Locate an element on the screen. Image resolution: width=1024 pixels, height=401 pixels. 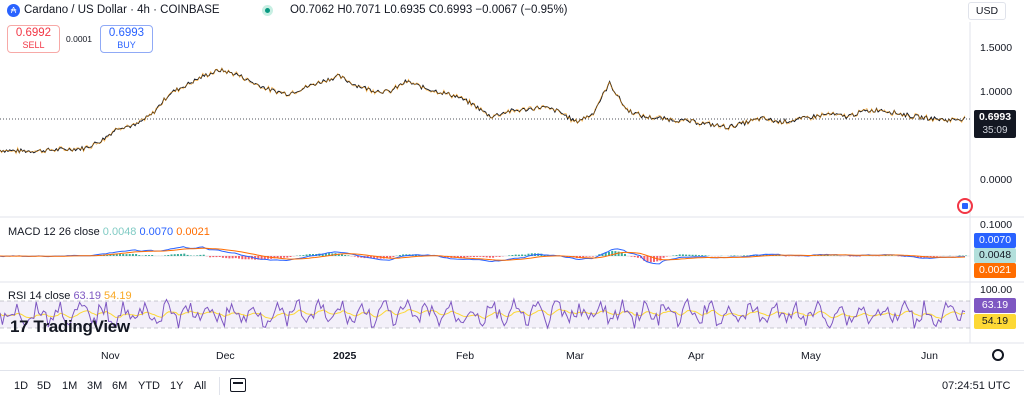
utc-clock: 07:24:51 UTC is located at coordinates (976, 386).